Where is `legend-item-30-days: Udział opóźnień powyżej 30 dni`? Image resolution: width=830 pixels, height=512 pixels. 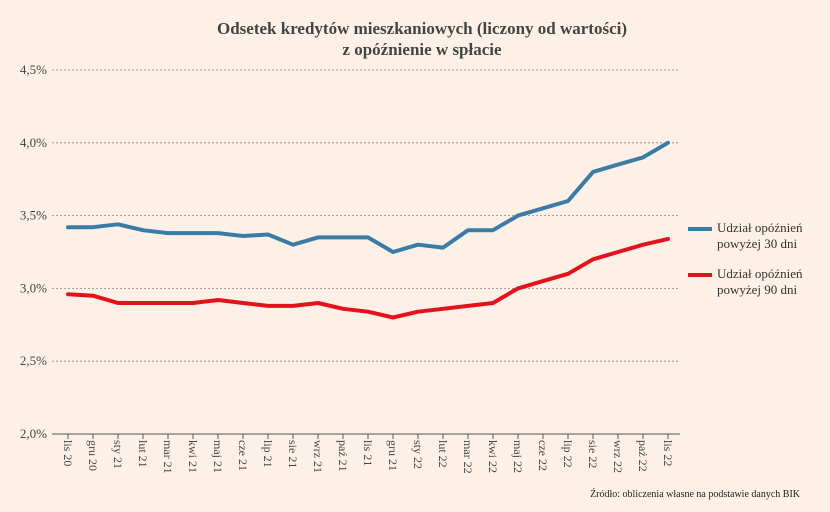 legend-item-30-days: Udział opóźnień powyżej 30 dni is located at coordinates (758, 236).